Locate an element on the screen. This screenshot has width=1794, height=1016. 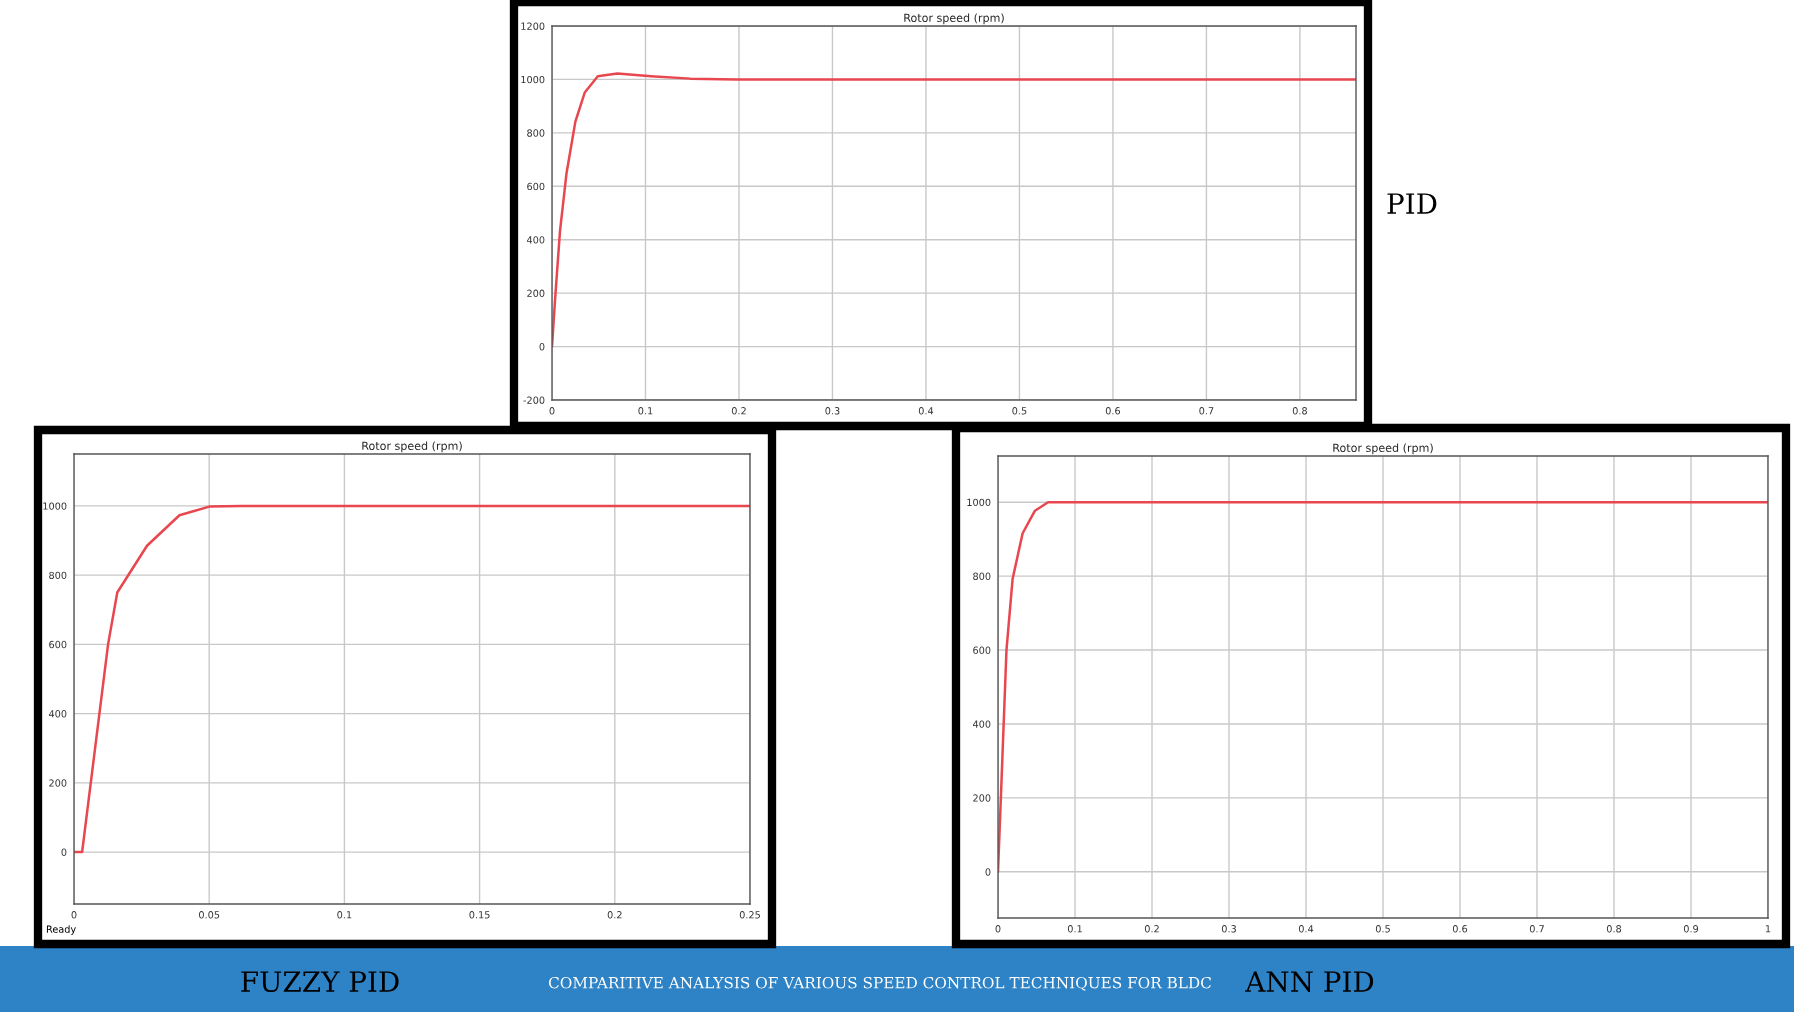
text: ANN PID is located at coordinates (1309, 982).